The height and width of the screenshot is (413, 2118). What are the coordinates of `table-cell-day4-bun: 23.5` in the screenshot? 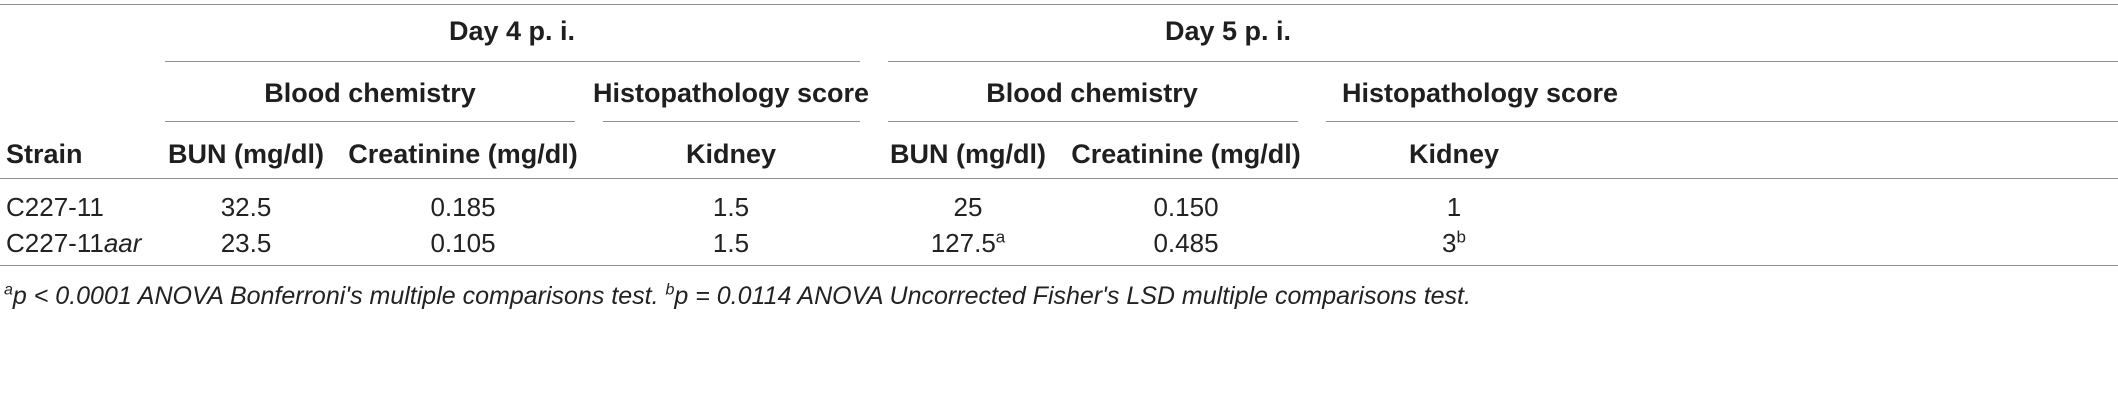 It's located at (246, 243).